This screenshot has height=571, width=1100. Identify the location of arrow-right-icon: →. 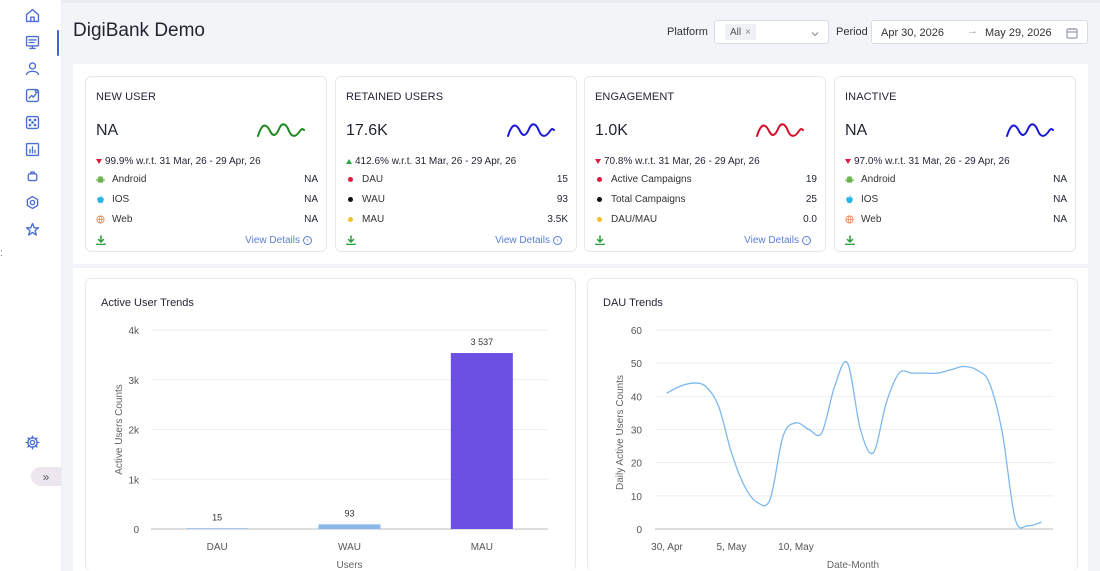
(972, 31).